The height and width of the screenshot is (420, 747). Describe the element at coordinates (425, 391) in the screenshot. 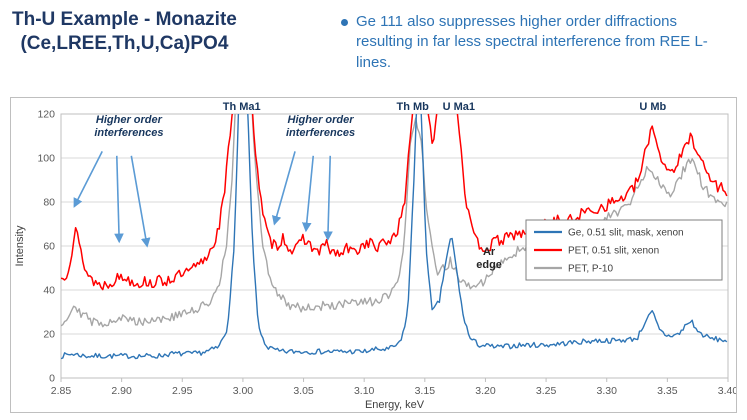

I see `x-tick-label: 3.15` at that location.